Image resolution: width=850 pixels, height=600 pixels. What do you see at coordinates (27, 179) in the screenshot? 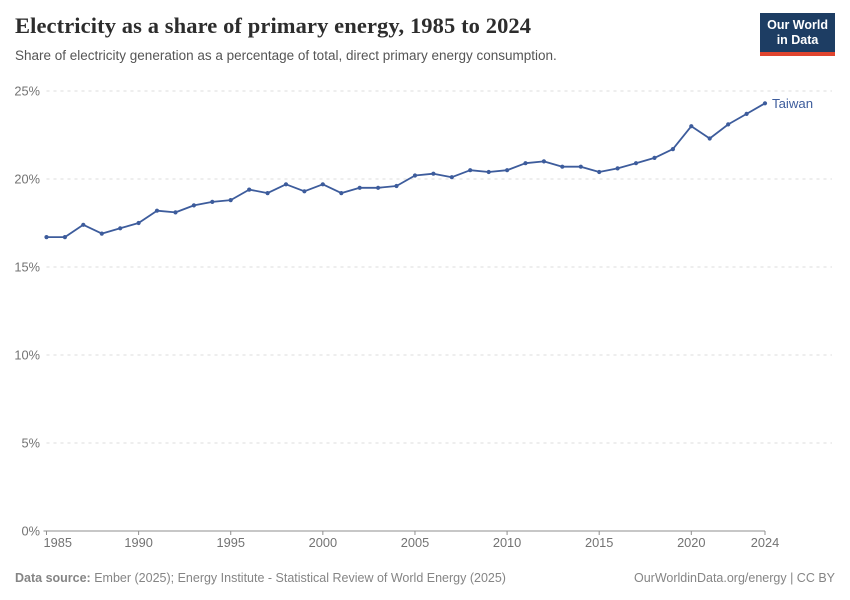
I see `y-axis-tick-label: 20%` at bounding box center [27, 179].